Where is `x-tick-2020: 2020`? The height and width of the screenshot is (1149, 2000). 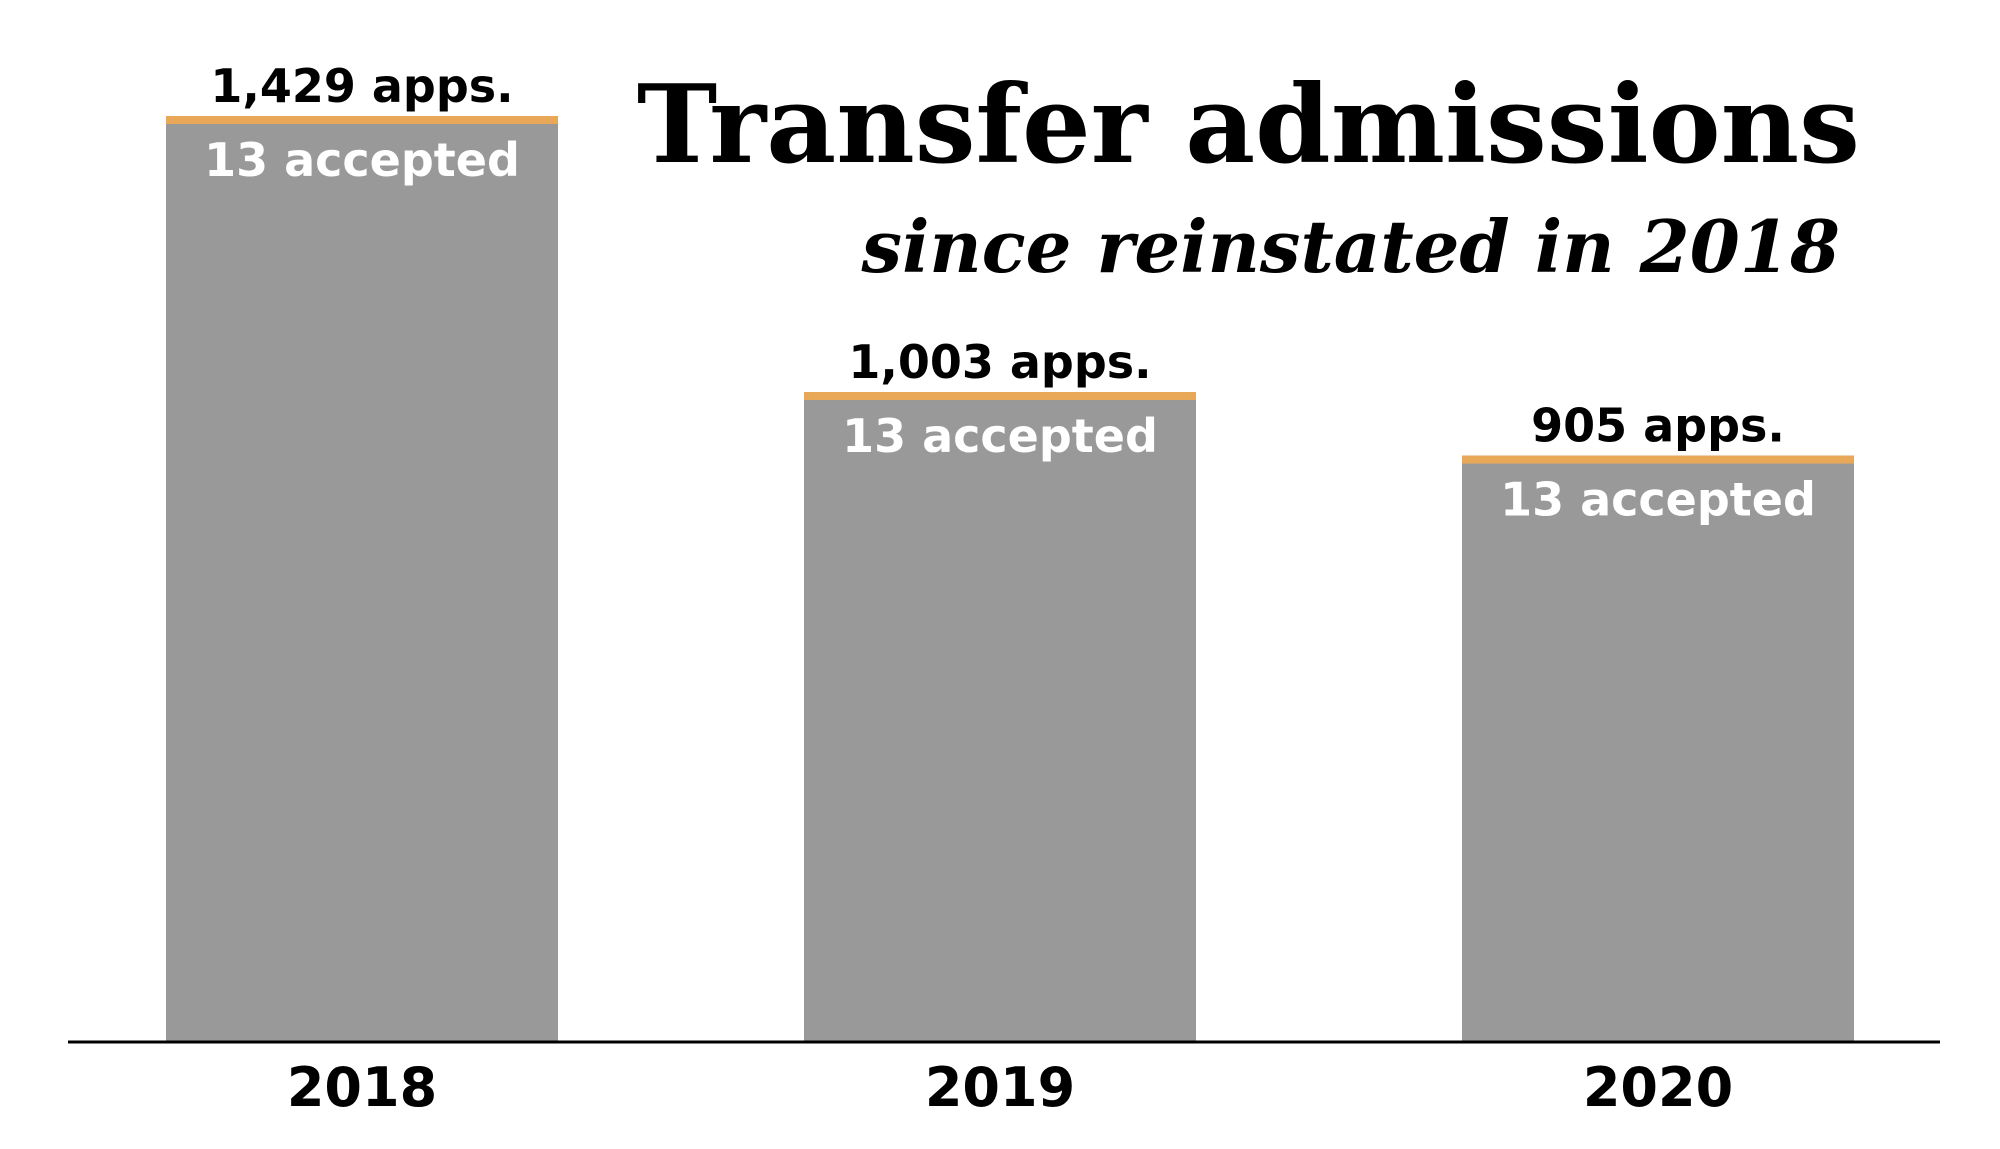
x-tick-2020: 2020 is located at coordinates (1658, 1087).